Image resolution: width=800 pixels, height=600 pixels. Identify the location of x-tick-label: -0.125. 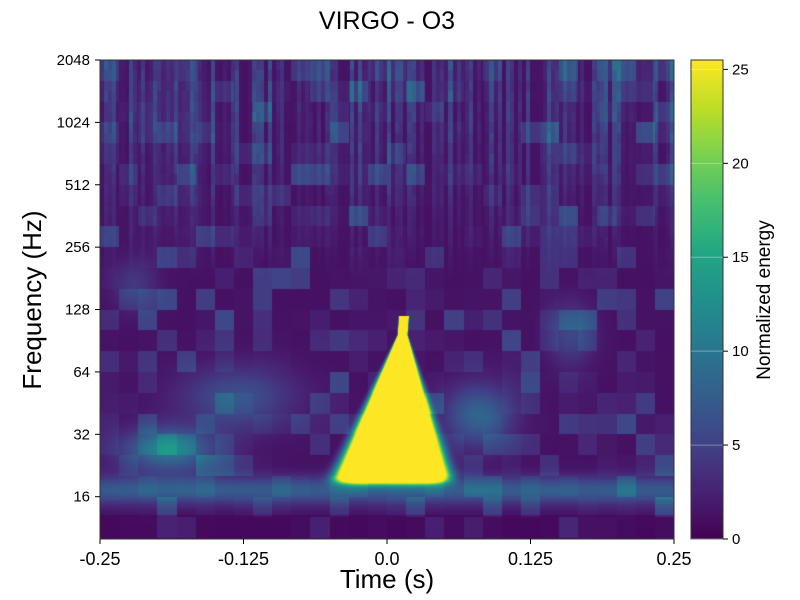
(243, 559).